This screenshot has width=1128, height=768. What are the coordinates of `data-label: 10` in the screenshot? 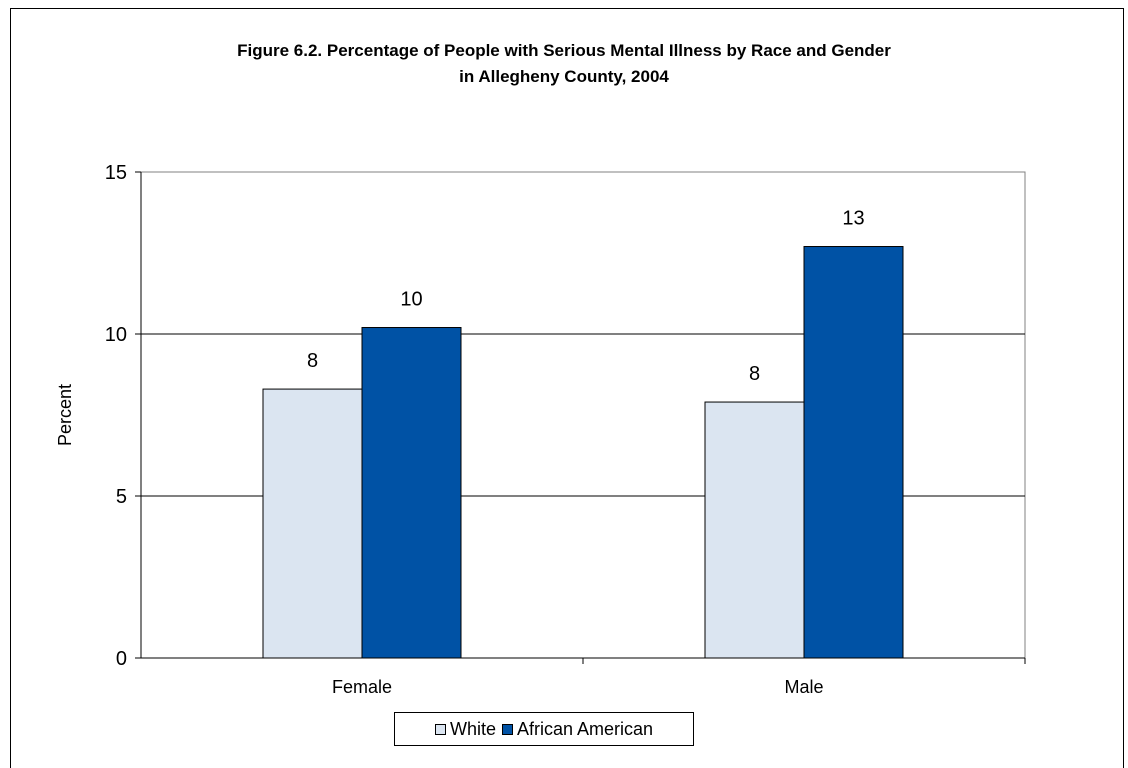 It's located at (411, 300).